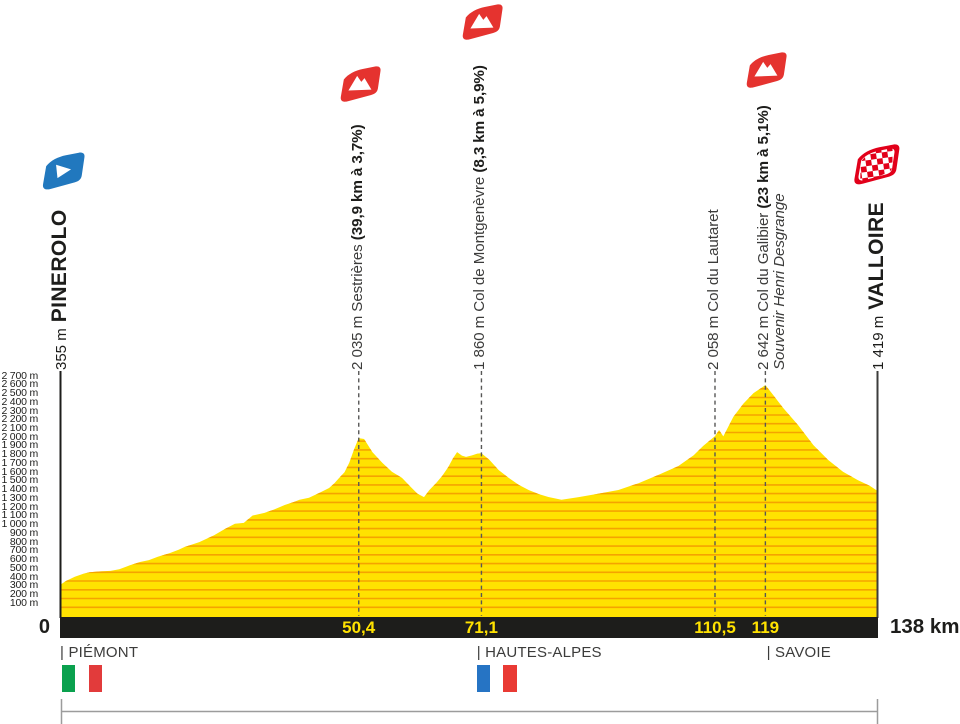 This screenshot has height=724, width=960. I want to click on start-label: 355 m PINEROLO, so click(60, 289).